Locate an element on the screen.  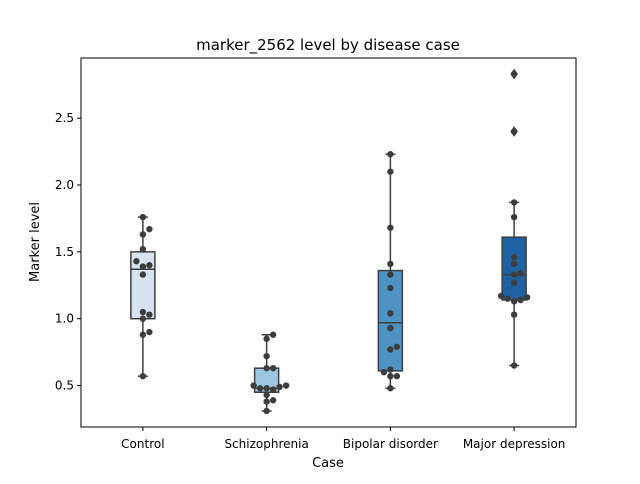
y-tick-label: 0.5 is located at coordinates (64, 386).